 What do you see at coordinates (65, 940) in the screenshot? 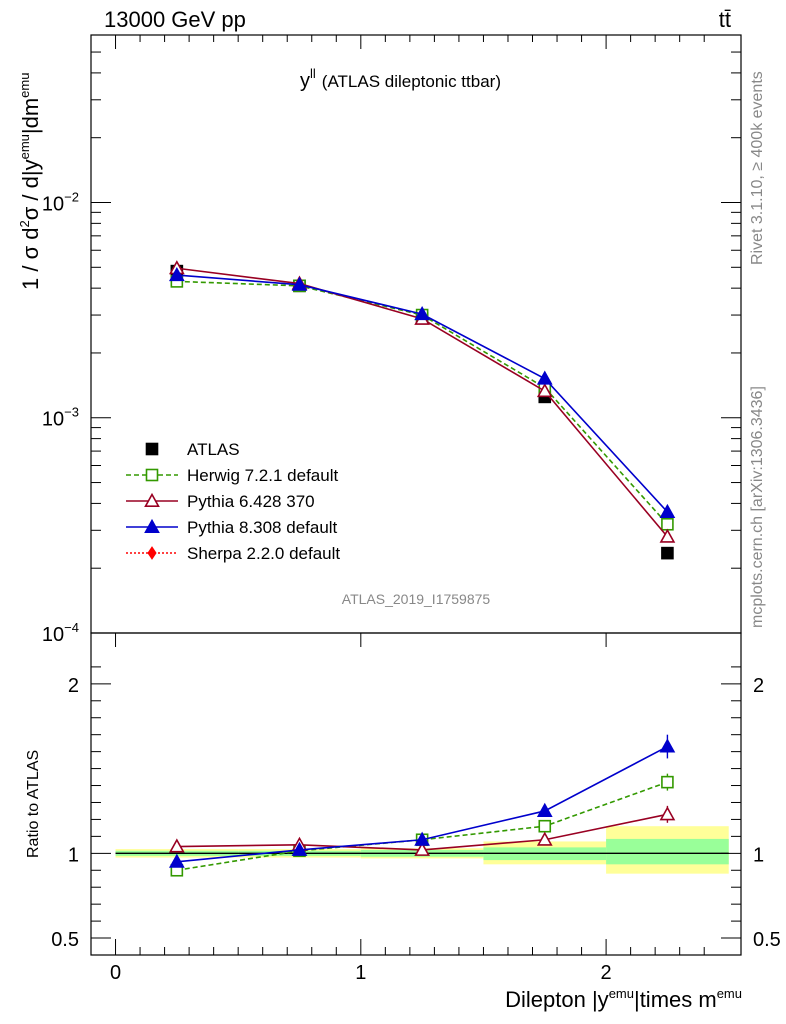
I see `ratio-ytick-label-left: 0.5` at bounding box center [65, 940].